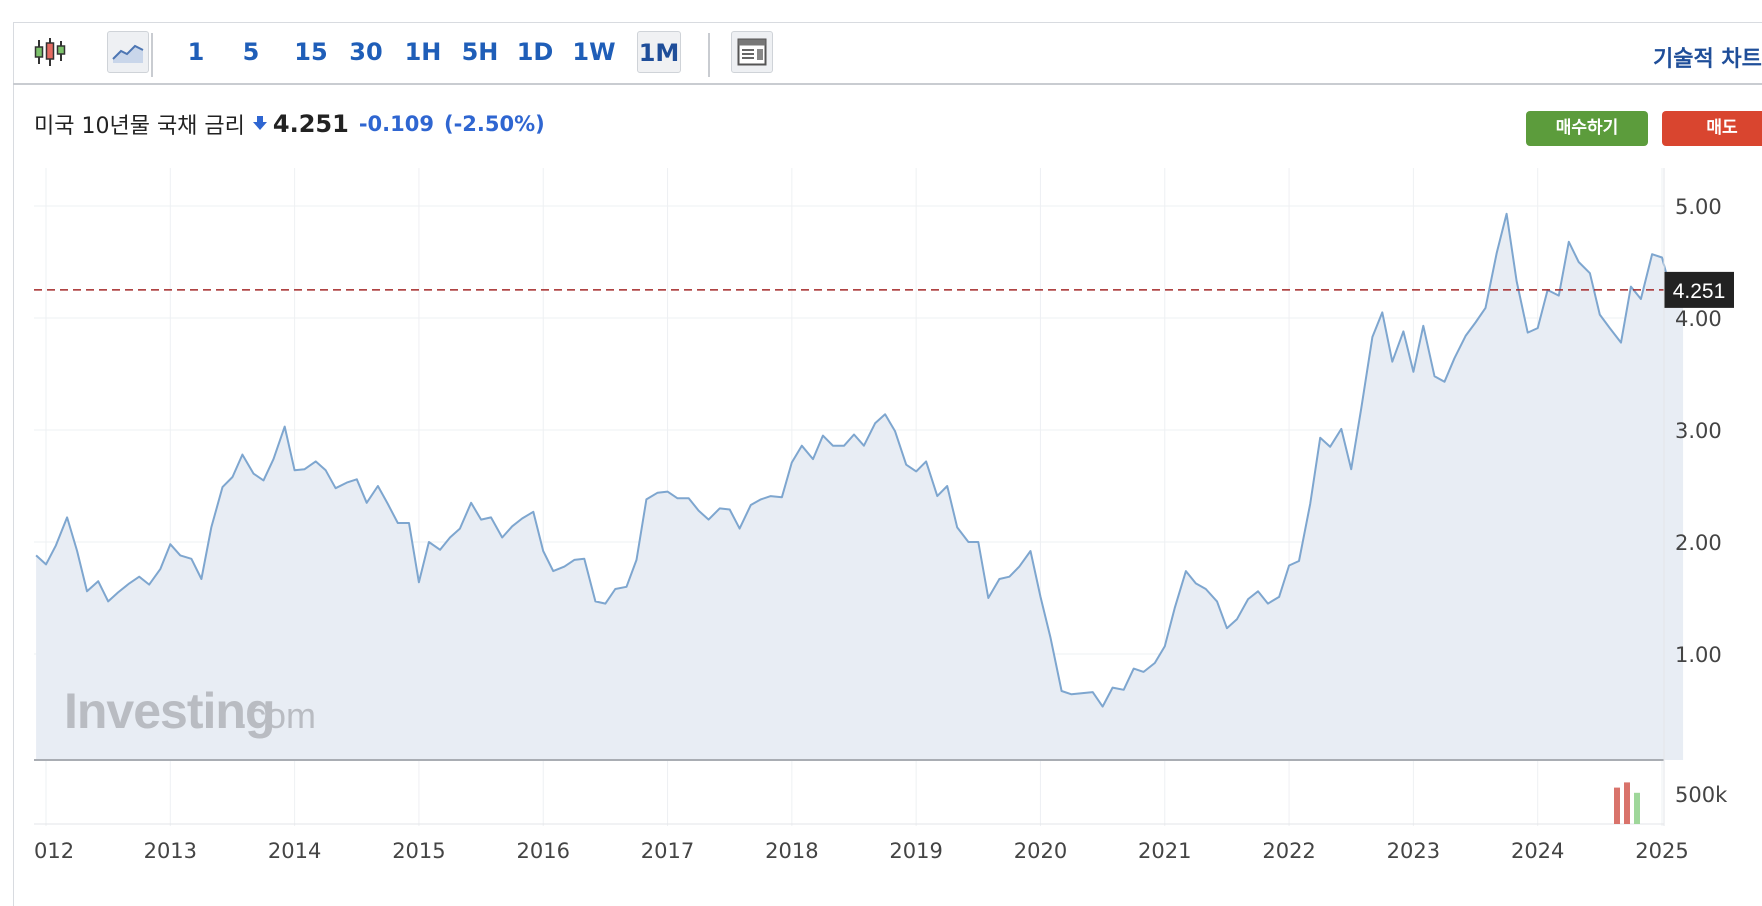 The width and height of the screenshot is (1762, 906). Describe the element at coordinates (418, 851) in the screenshot. I see `x-tick-label: 2015` at that location.